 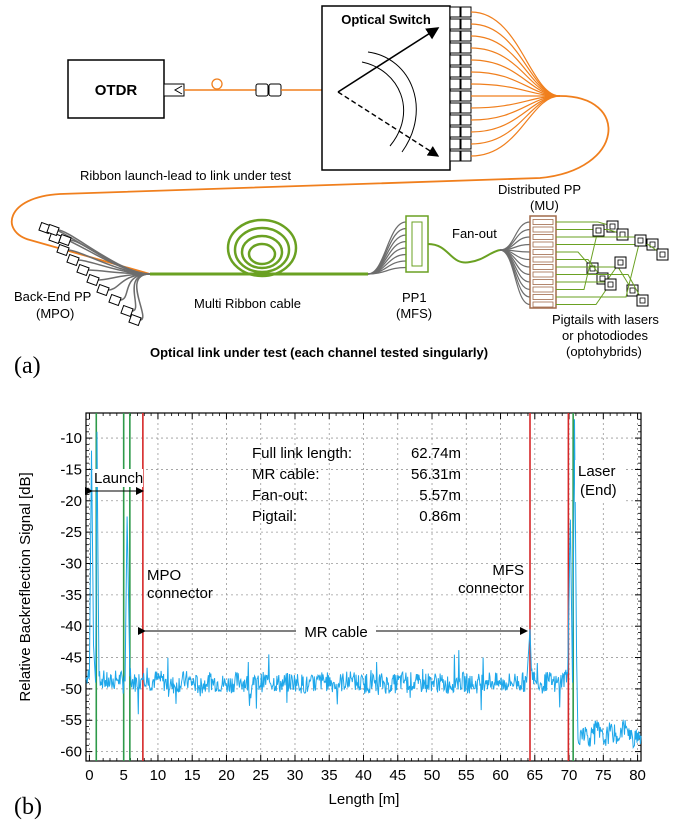 What do you see at coordinates (185, 175) in the screenshot?
I see `ribbon-launch-label: Ribbon launch-lead to link under test` at bounding box center [185, 175].